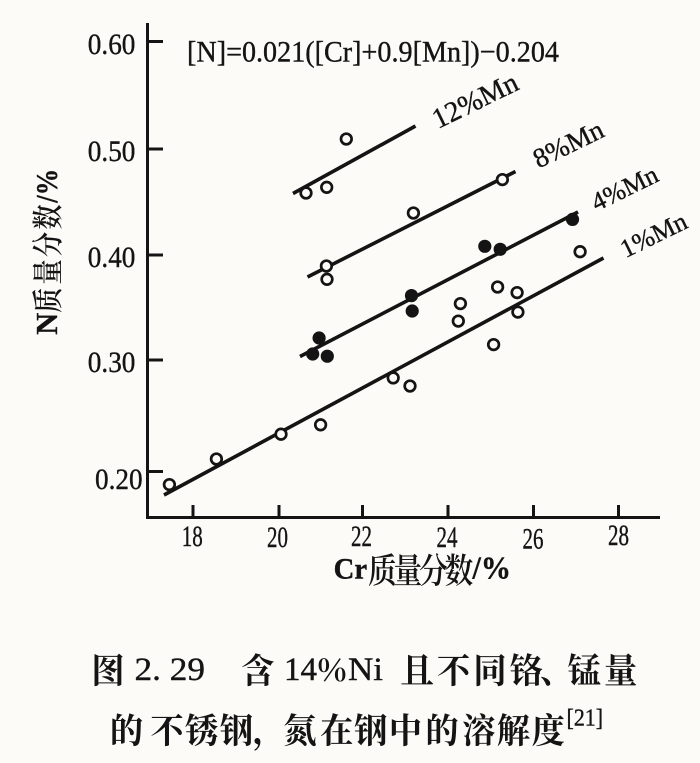 The width and height of the screenshot is (700, 763). What do you see at coordinates (365, 670) in the screenshot?
I see `svg-text: Ni` at bounding box center [365, 670].